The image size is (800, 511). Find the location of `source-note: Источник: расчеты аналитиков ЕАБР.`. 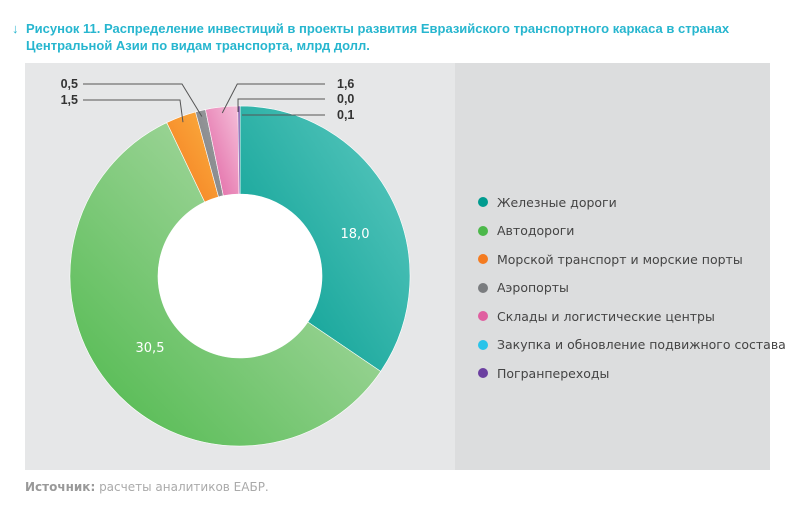

source-note: Источник: расчеты аналитиков ЕАБР. is located at coordinates (147, 487).